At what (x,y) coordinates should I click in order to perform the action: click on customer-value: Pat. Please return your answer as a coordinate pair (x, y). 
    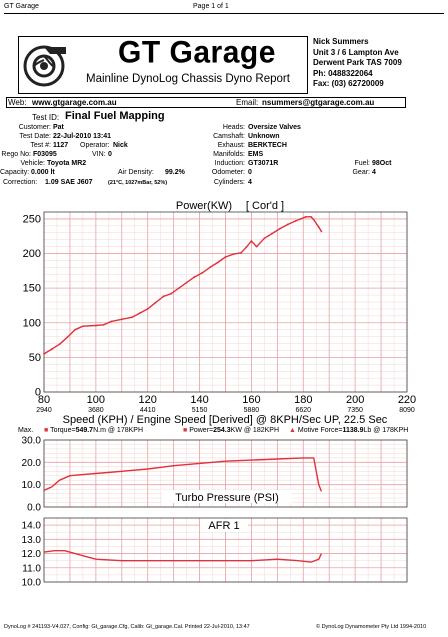
    Looking at the image, I should click on (58, 127).